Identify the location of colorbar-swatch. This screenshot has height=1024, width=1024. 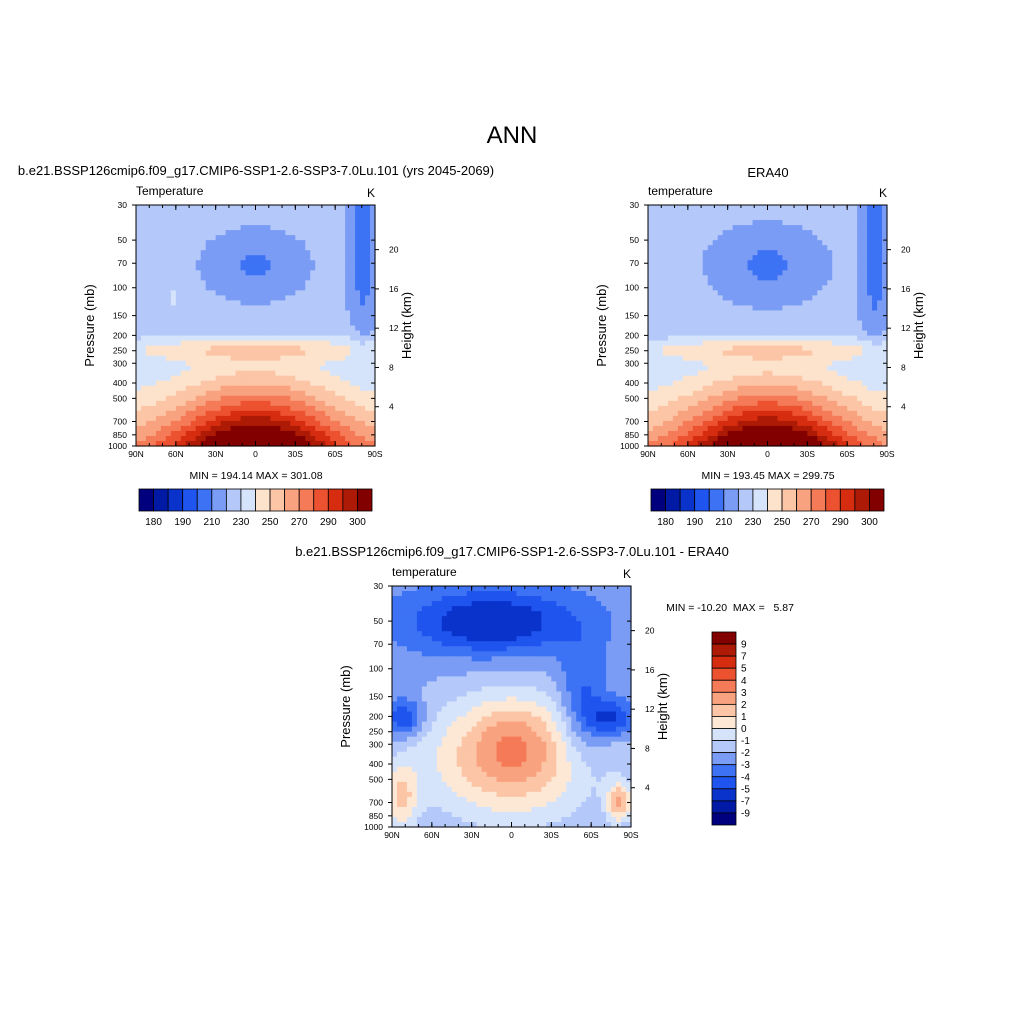
(862, 500).